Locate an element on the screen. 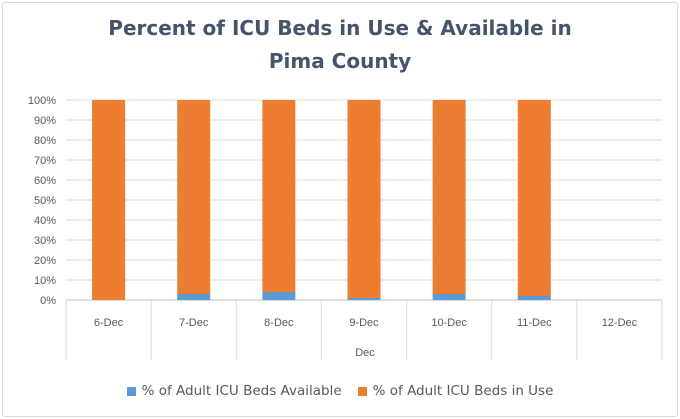 Image resolution: width=680 pixels, height=419 pixels. legend-swatch-in-use is located at coordinates (362, 391).